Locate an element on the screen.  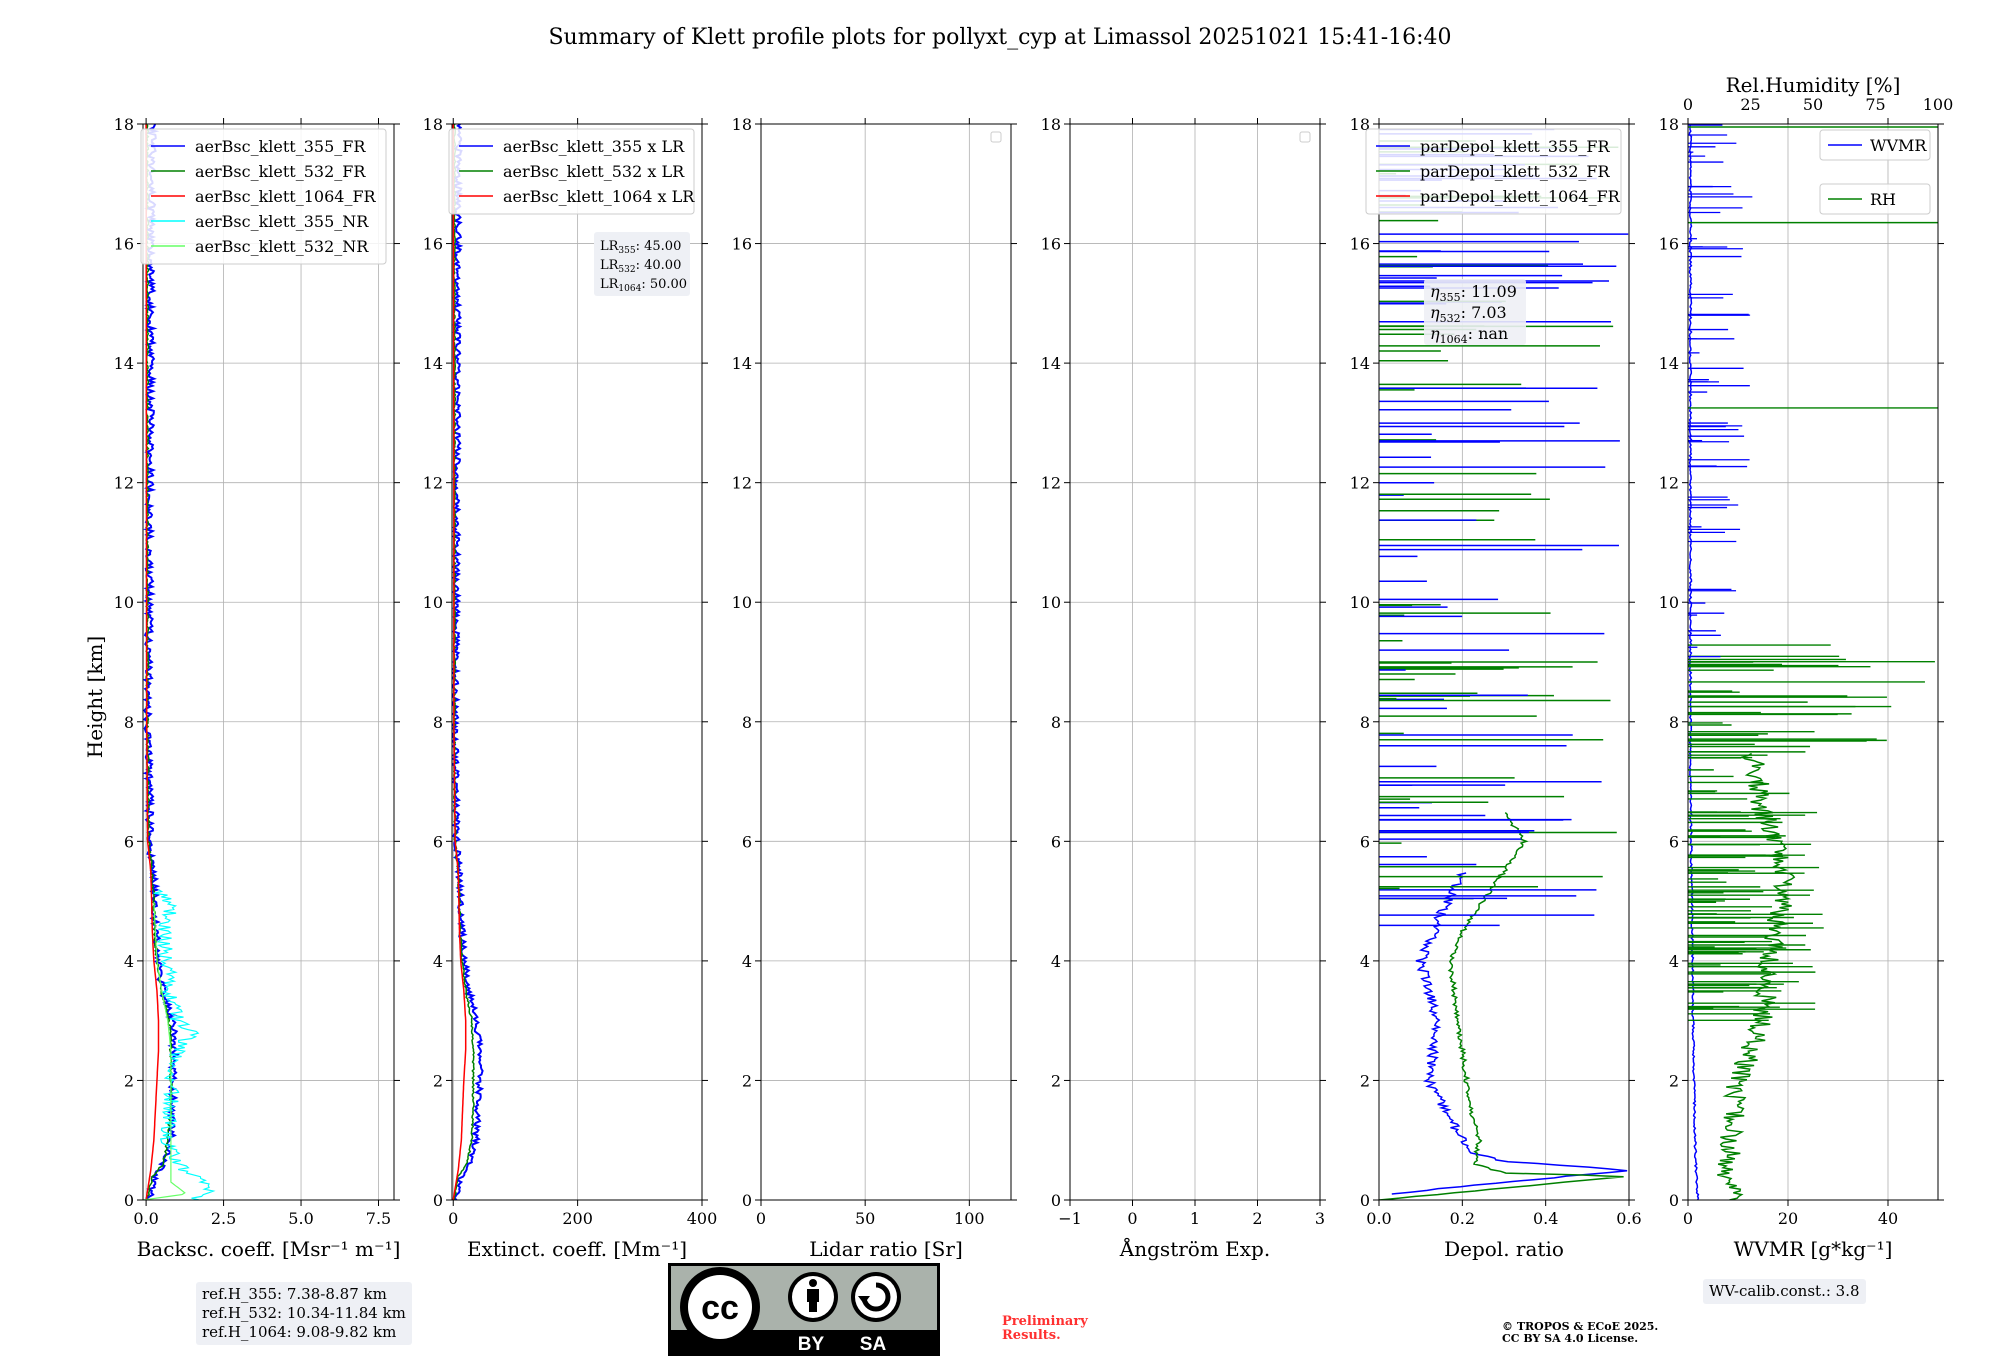
x2-tick-label: 75 is located at coordinates (1875, 104).